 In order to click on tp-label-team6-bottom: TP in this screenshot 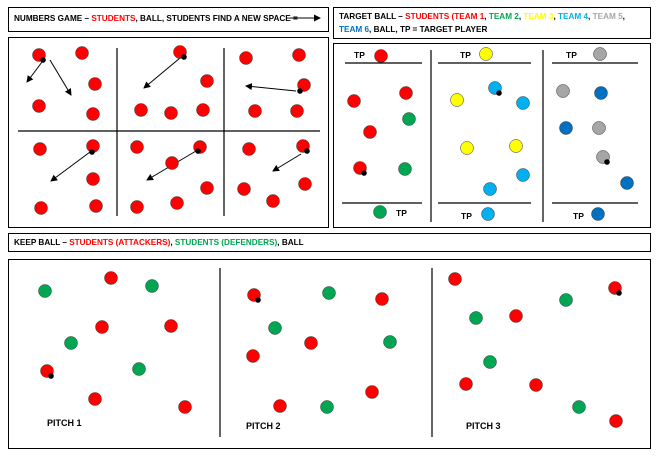, I will do `click(578, 216)`.